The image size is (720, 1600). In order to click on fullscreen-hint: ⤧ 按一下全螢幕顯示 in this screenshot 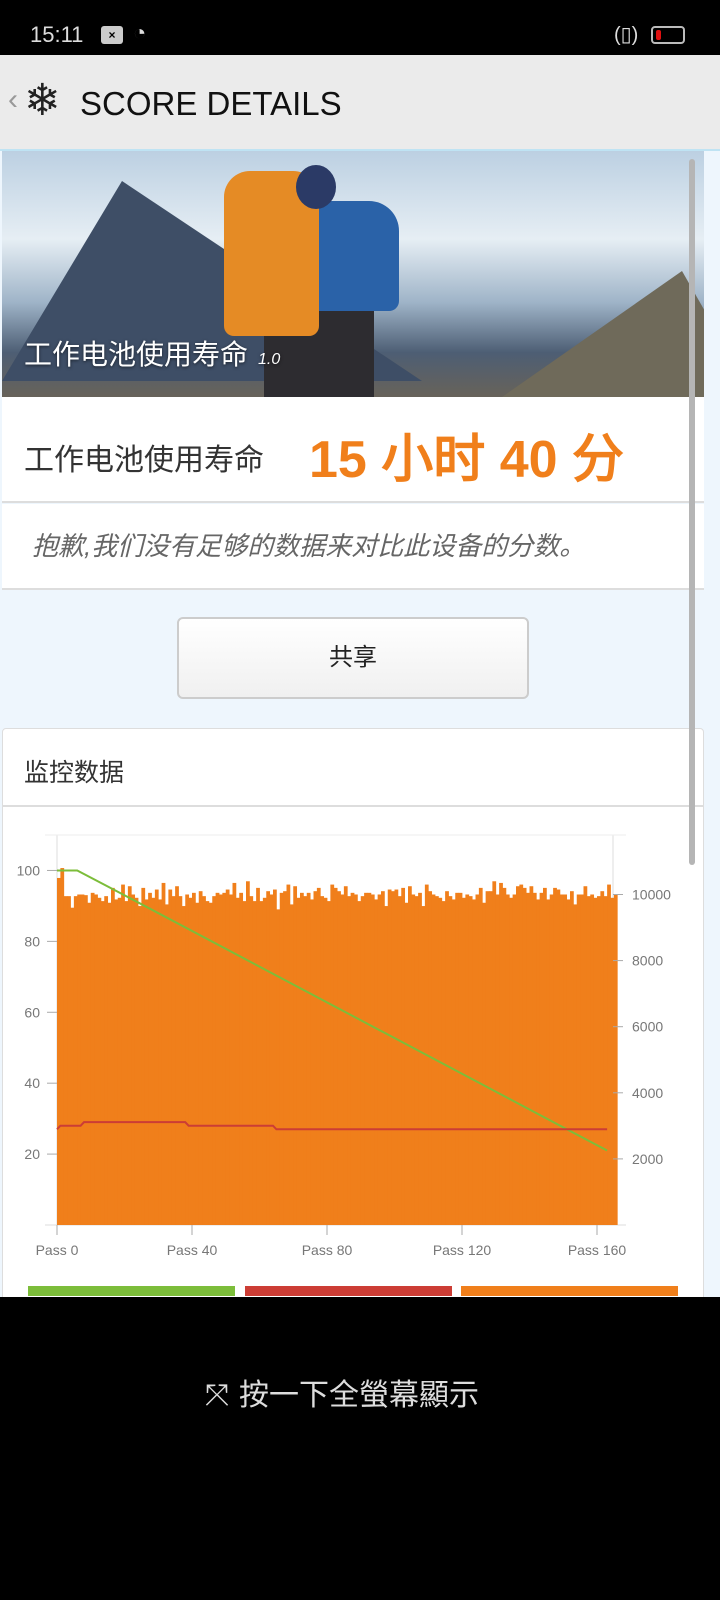, I will do `click(342, 1392)`.